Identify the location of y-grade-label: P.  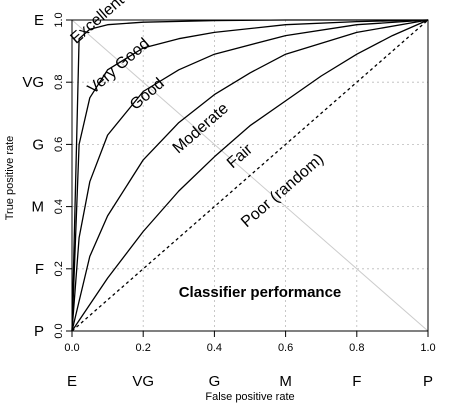
(39, 331).